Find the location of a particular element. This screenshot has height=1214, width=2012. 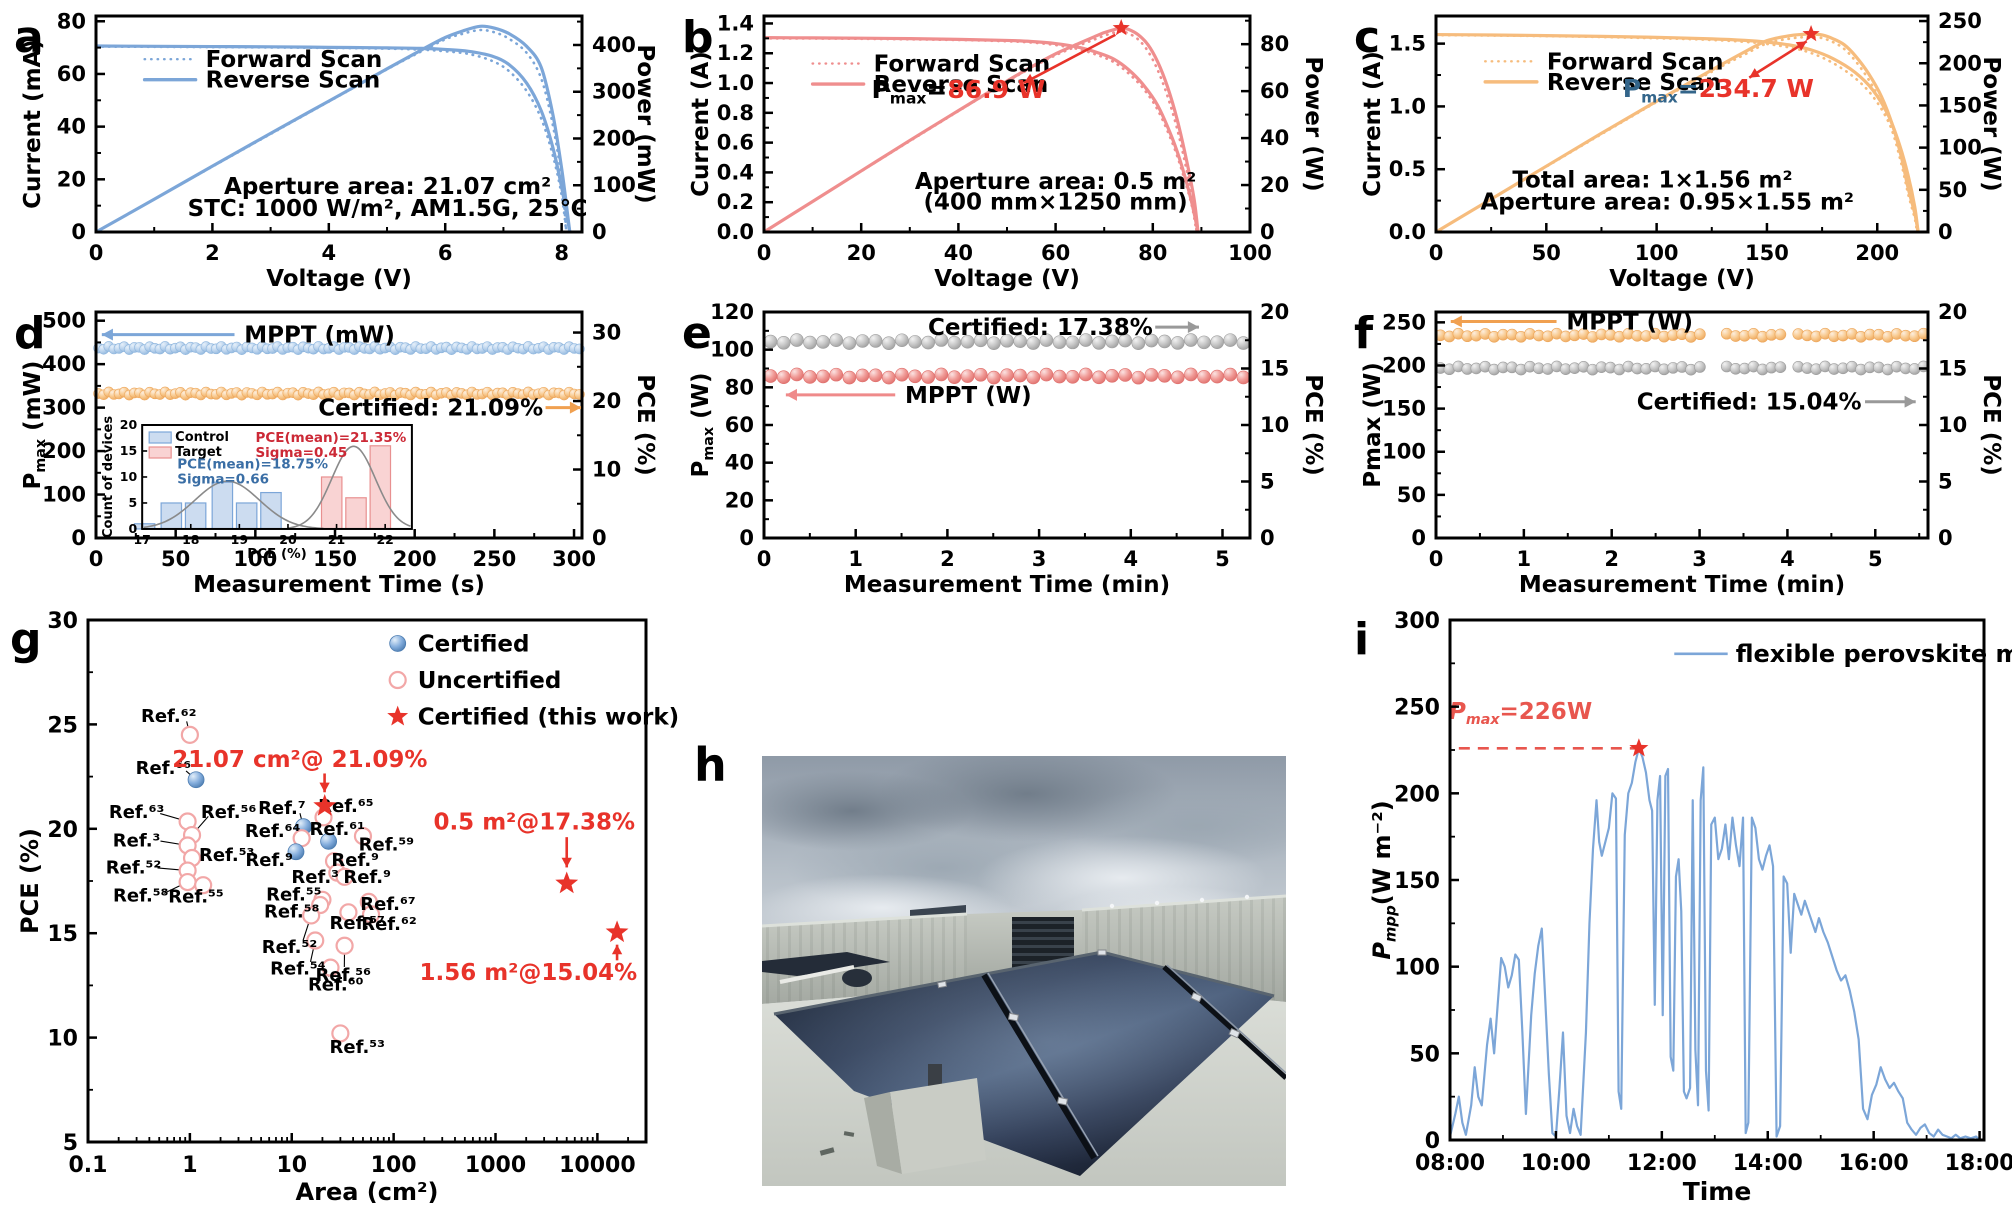

svg-text: 6 is located at coordinates (445, 253).